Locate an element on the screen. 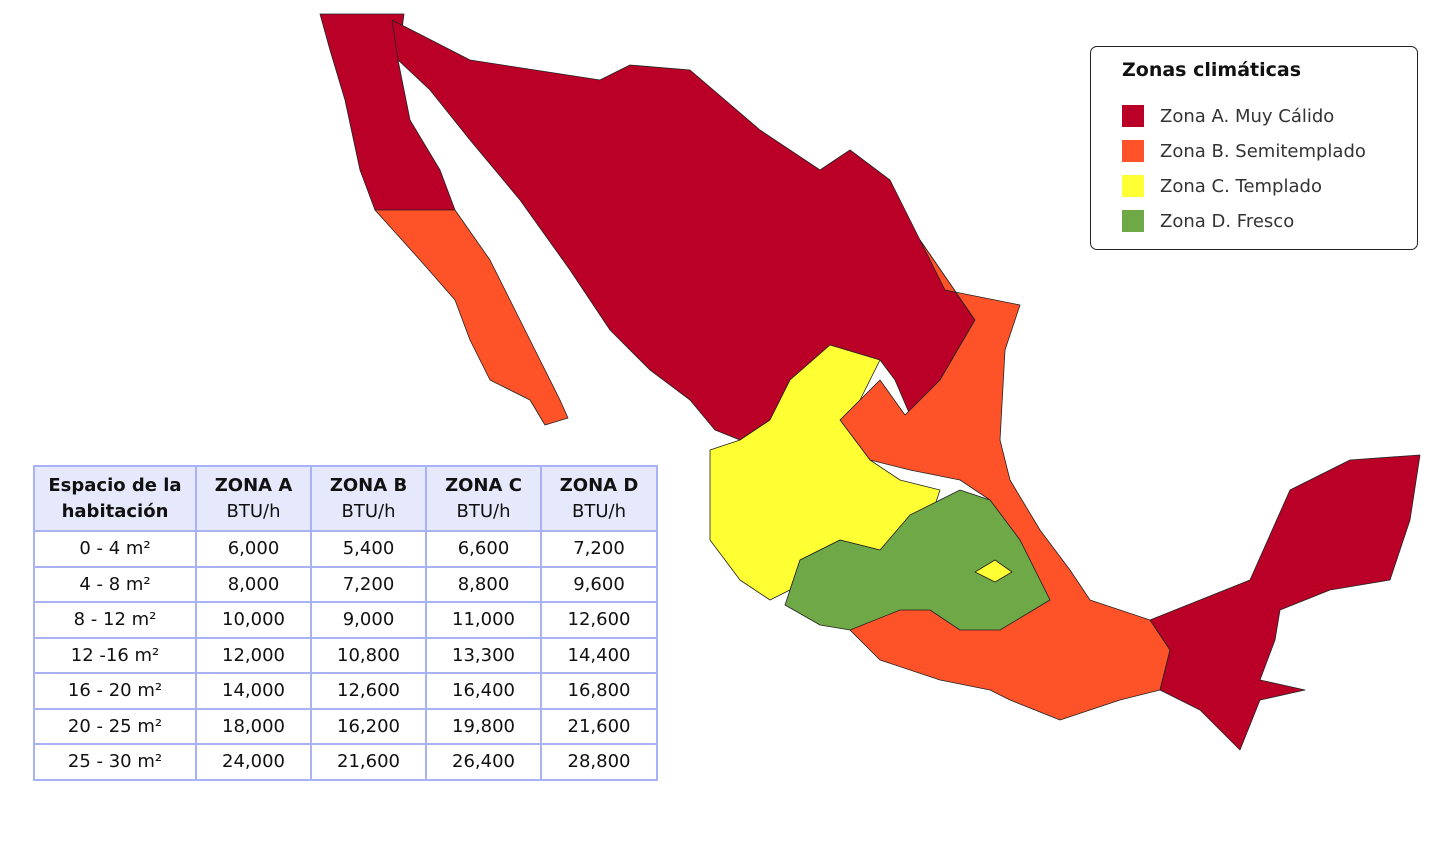 This screenshot has width=1440, height=848. header-title: ZONA D is located at coordinates (599, 485).